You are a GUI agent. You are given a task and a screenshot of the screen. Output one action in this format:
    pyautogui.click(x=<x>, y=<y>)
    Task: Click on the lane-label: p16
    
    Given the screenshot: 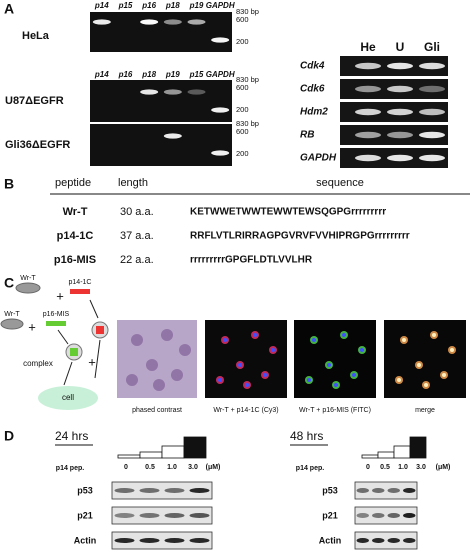 What is the action you would take?
    pyautogui.click(x=148, y=5)
    